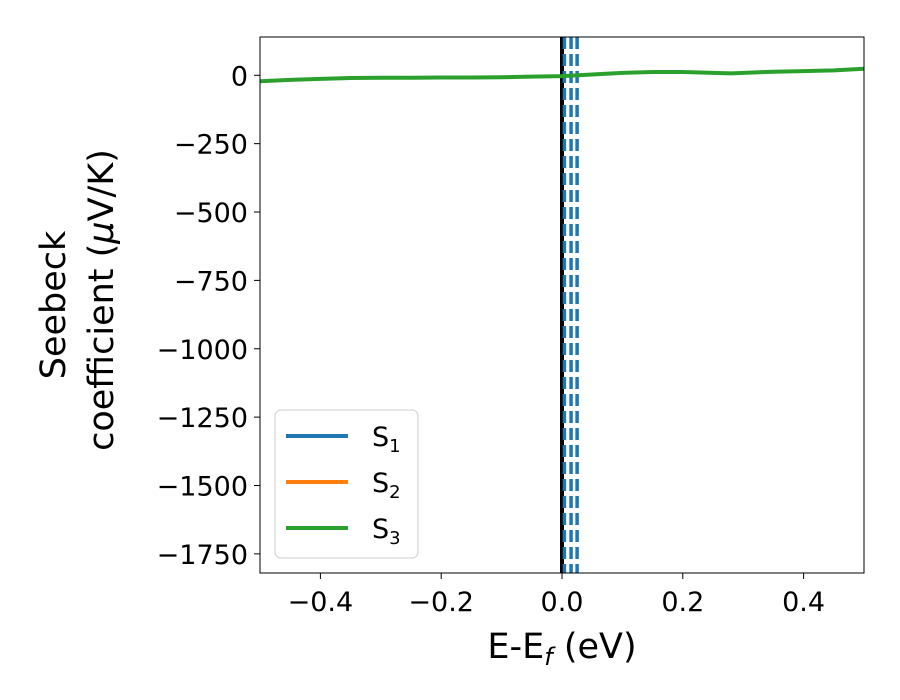  Describe the element at coordinates (239, 76) in the screenshot. I see `y-tick-label: 0` at that location.